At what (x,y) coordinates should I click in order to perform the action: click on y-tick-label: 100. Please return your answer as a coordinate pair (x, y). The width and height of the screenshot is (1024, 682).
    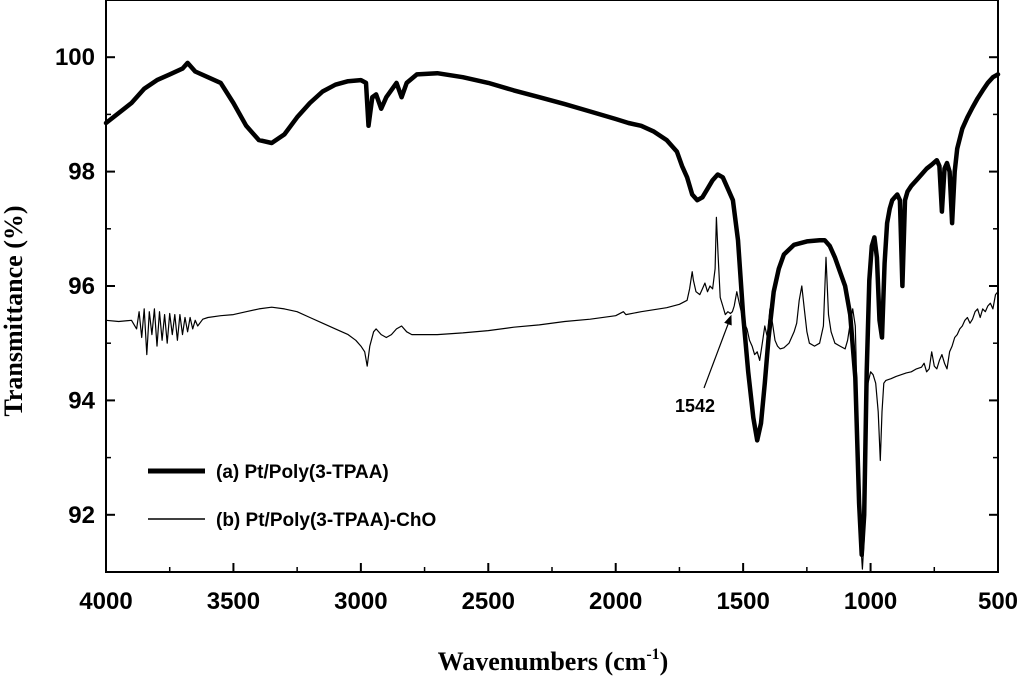
    Looking at the image, I should click on (75, 57).